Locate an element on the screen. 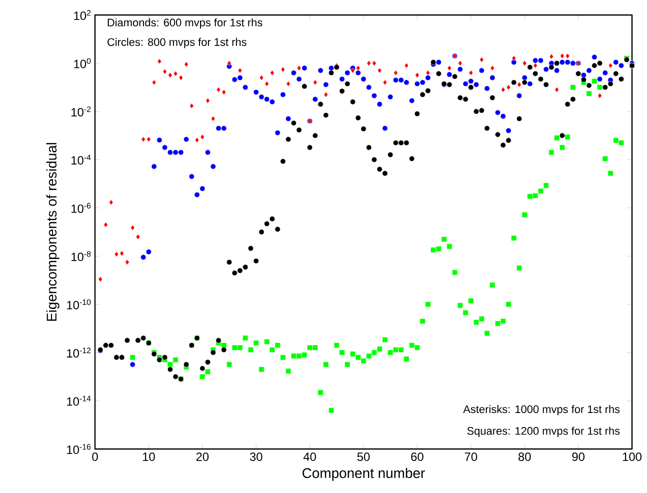  y-tick-label: 10$^{-8}$ is located at coordinates (81, 256).